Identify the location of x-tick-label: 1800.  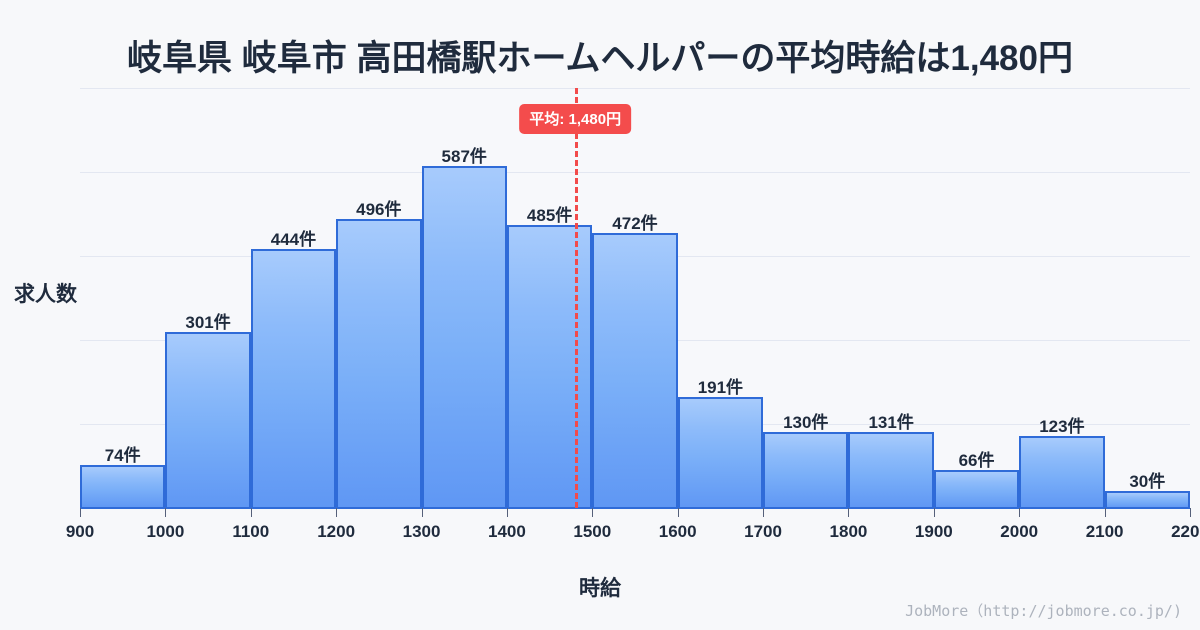
(848, 531).